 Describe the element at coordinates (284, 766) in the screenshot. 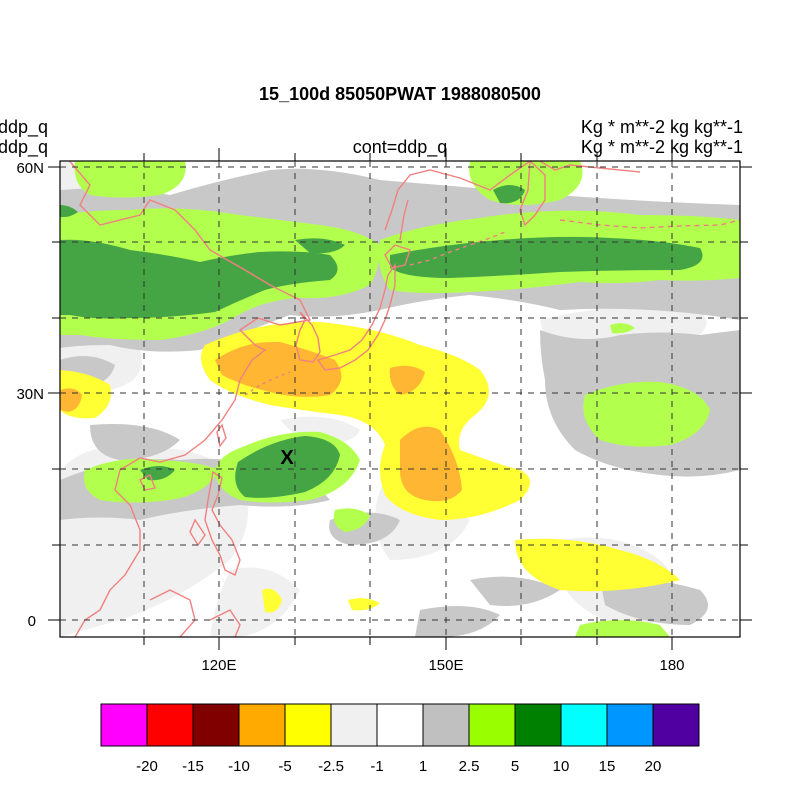

I see `colorbar-label: -5` at that location.